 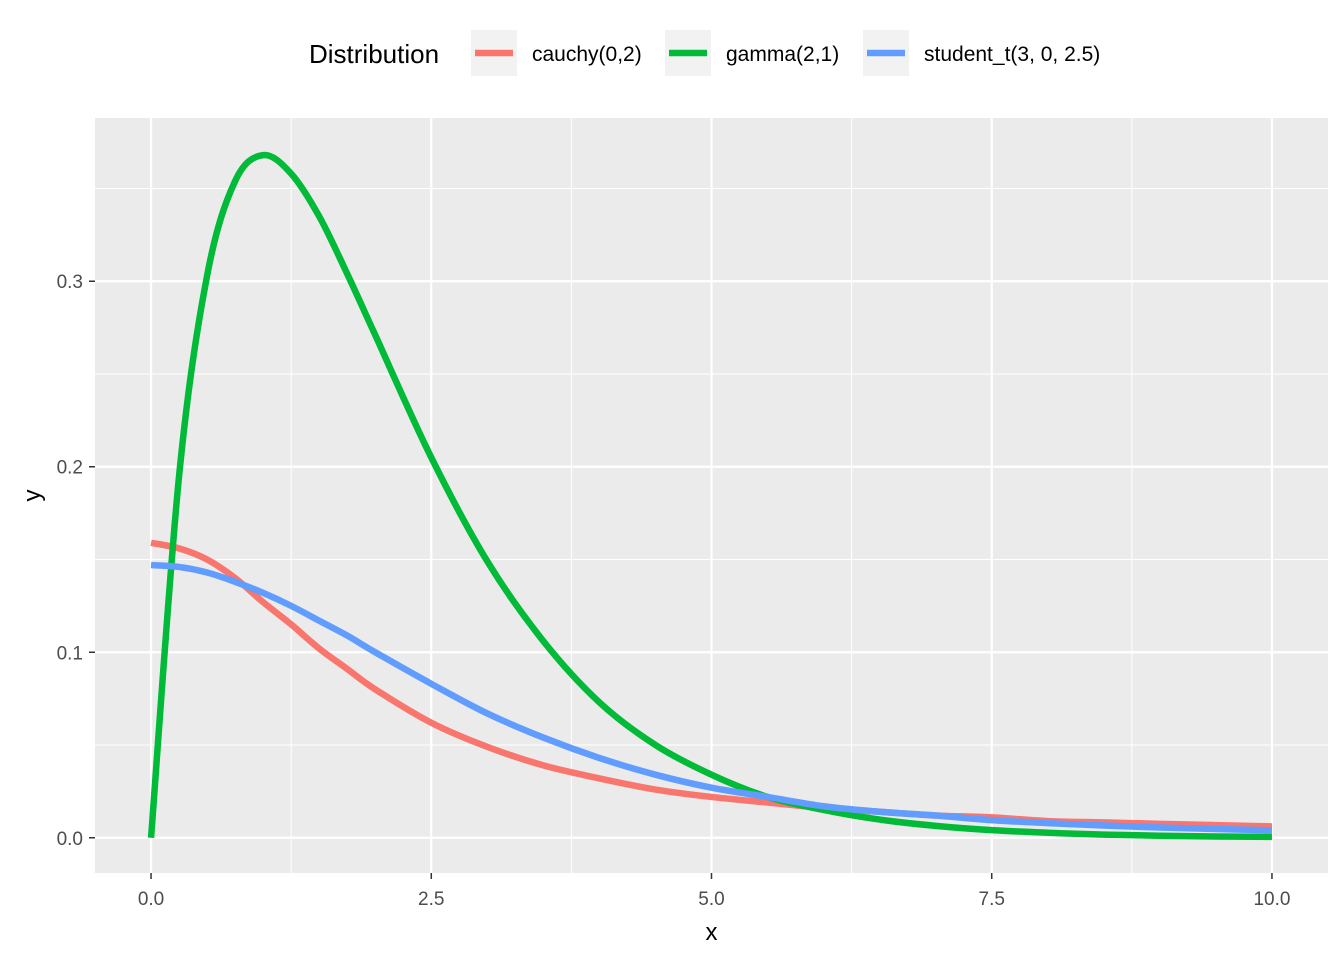 I want to click on y-tick-label: 0.0, so click(x=70, y=839).